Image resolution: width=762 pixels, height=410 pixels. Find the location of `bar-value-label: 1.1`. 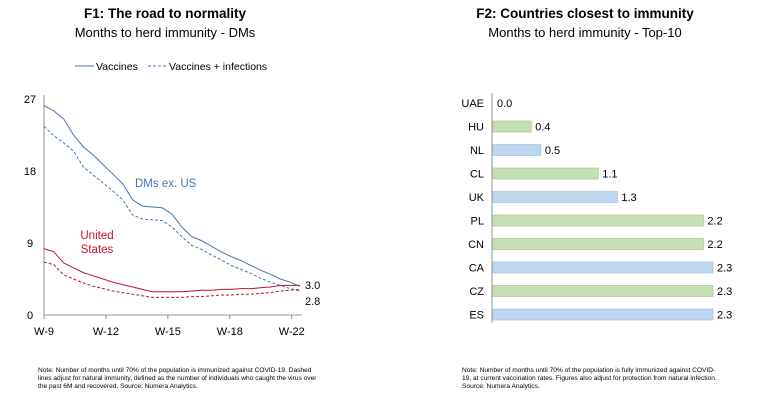

bar-value-label: 1.1 is located at coordinates (609, 175).